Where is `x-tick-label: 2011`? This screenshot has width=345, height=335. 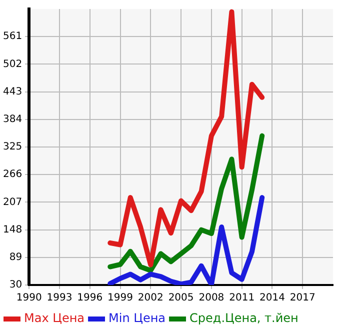
x-tick-label: 2011 is located at coordinates (242, 298).